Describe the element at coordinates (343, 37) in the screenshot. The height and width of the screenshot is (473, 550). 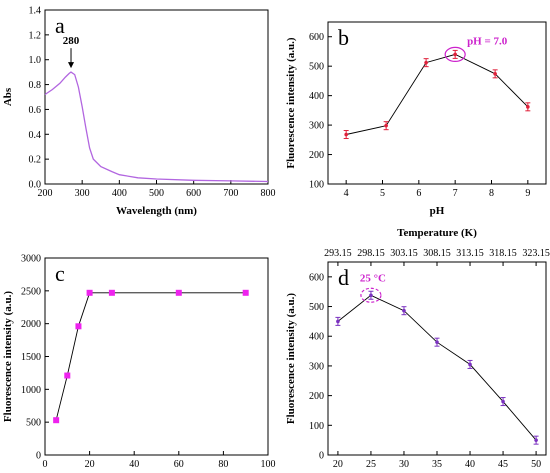
I see `panel-letter: b` at that location.